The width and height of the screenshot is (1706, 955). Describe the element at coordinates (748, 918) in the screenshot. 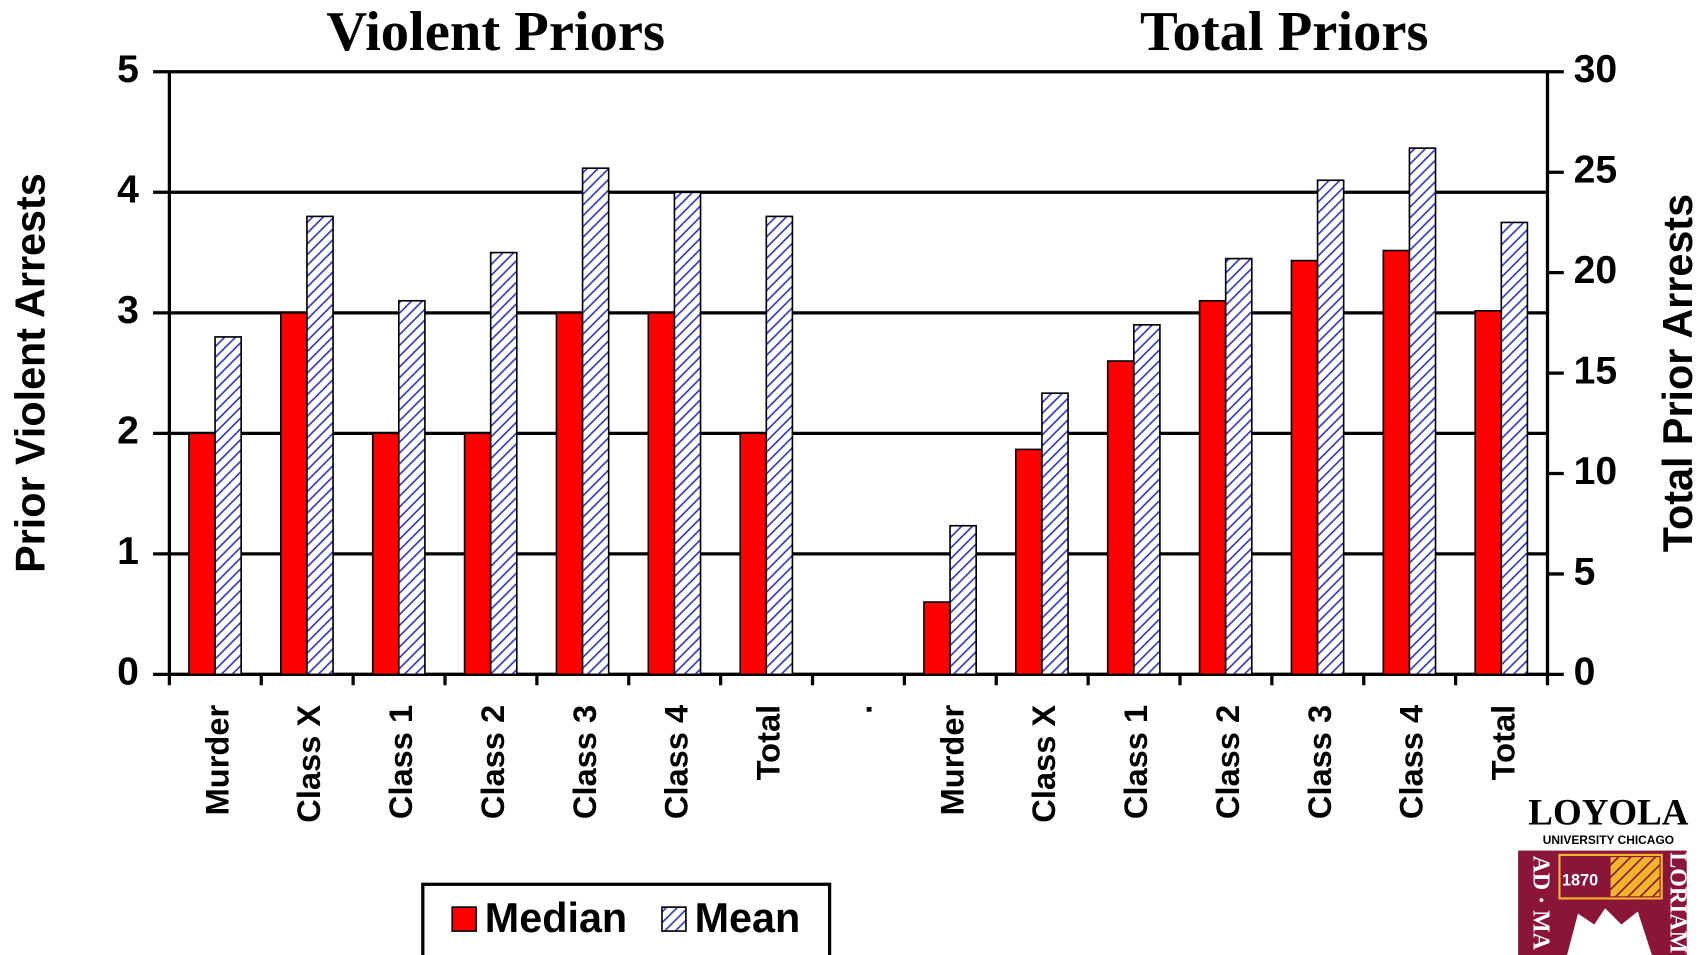

I see `legend-label: Mean` at that location.